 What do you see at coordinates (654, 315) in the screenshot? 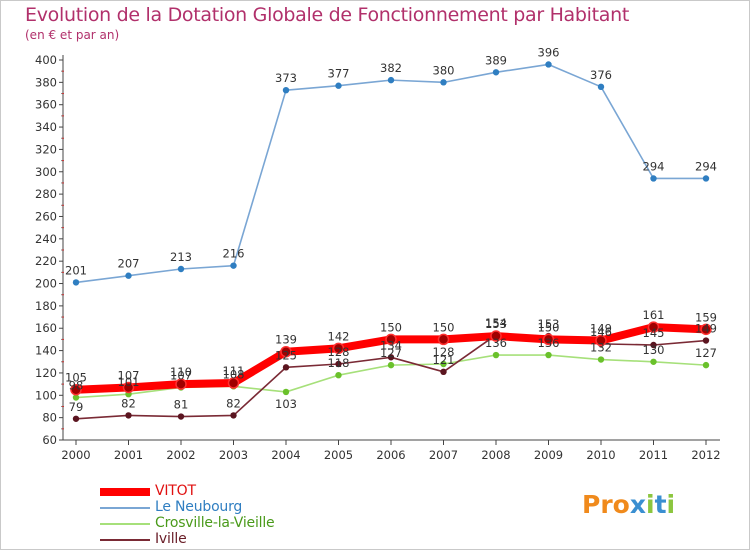
I see `data-label: 161` at bounding box center [654, 315].